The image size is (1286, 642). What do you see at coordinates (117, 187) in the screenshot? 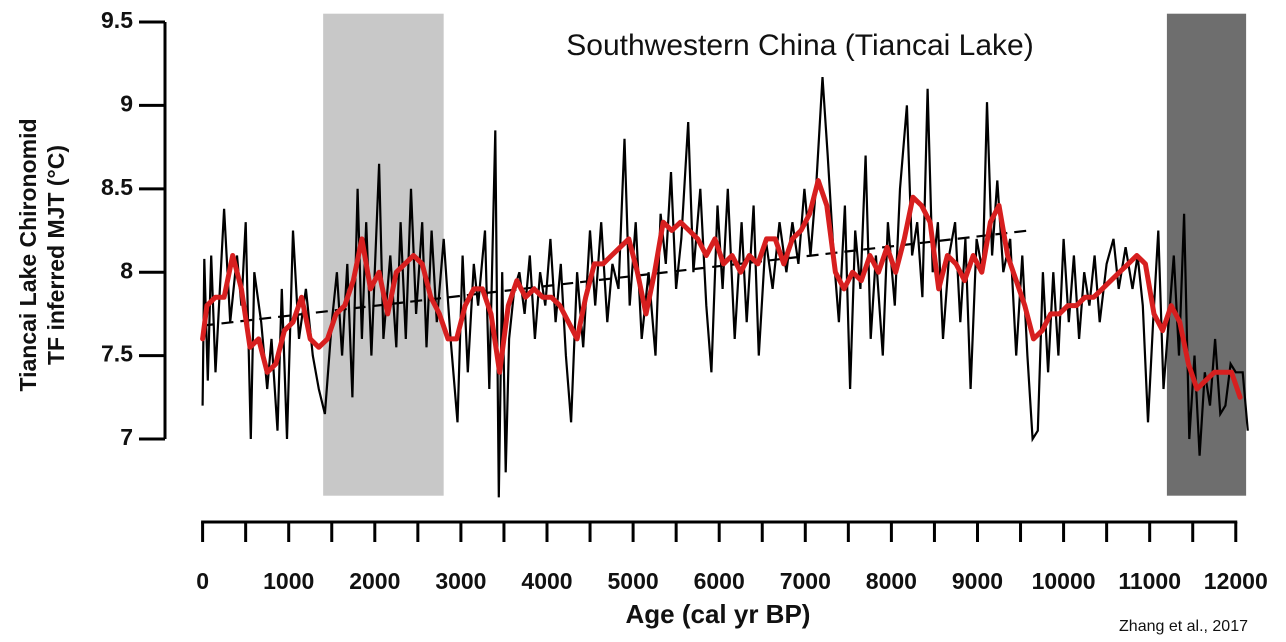
I see `y-tick-label: 8.5` at bounding box center [117, 187].